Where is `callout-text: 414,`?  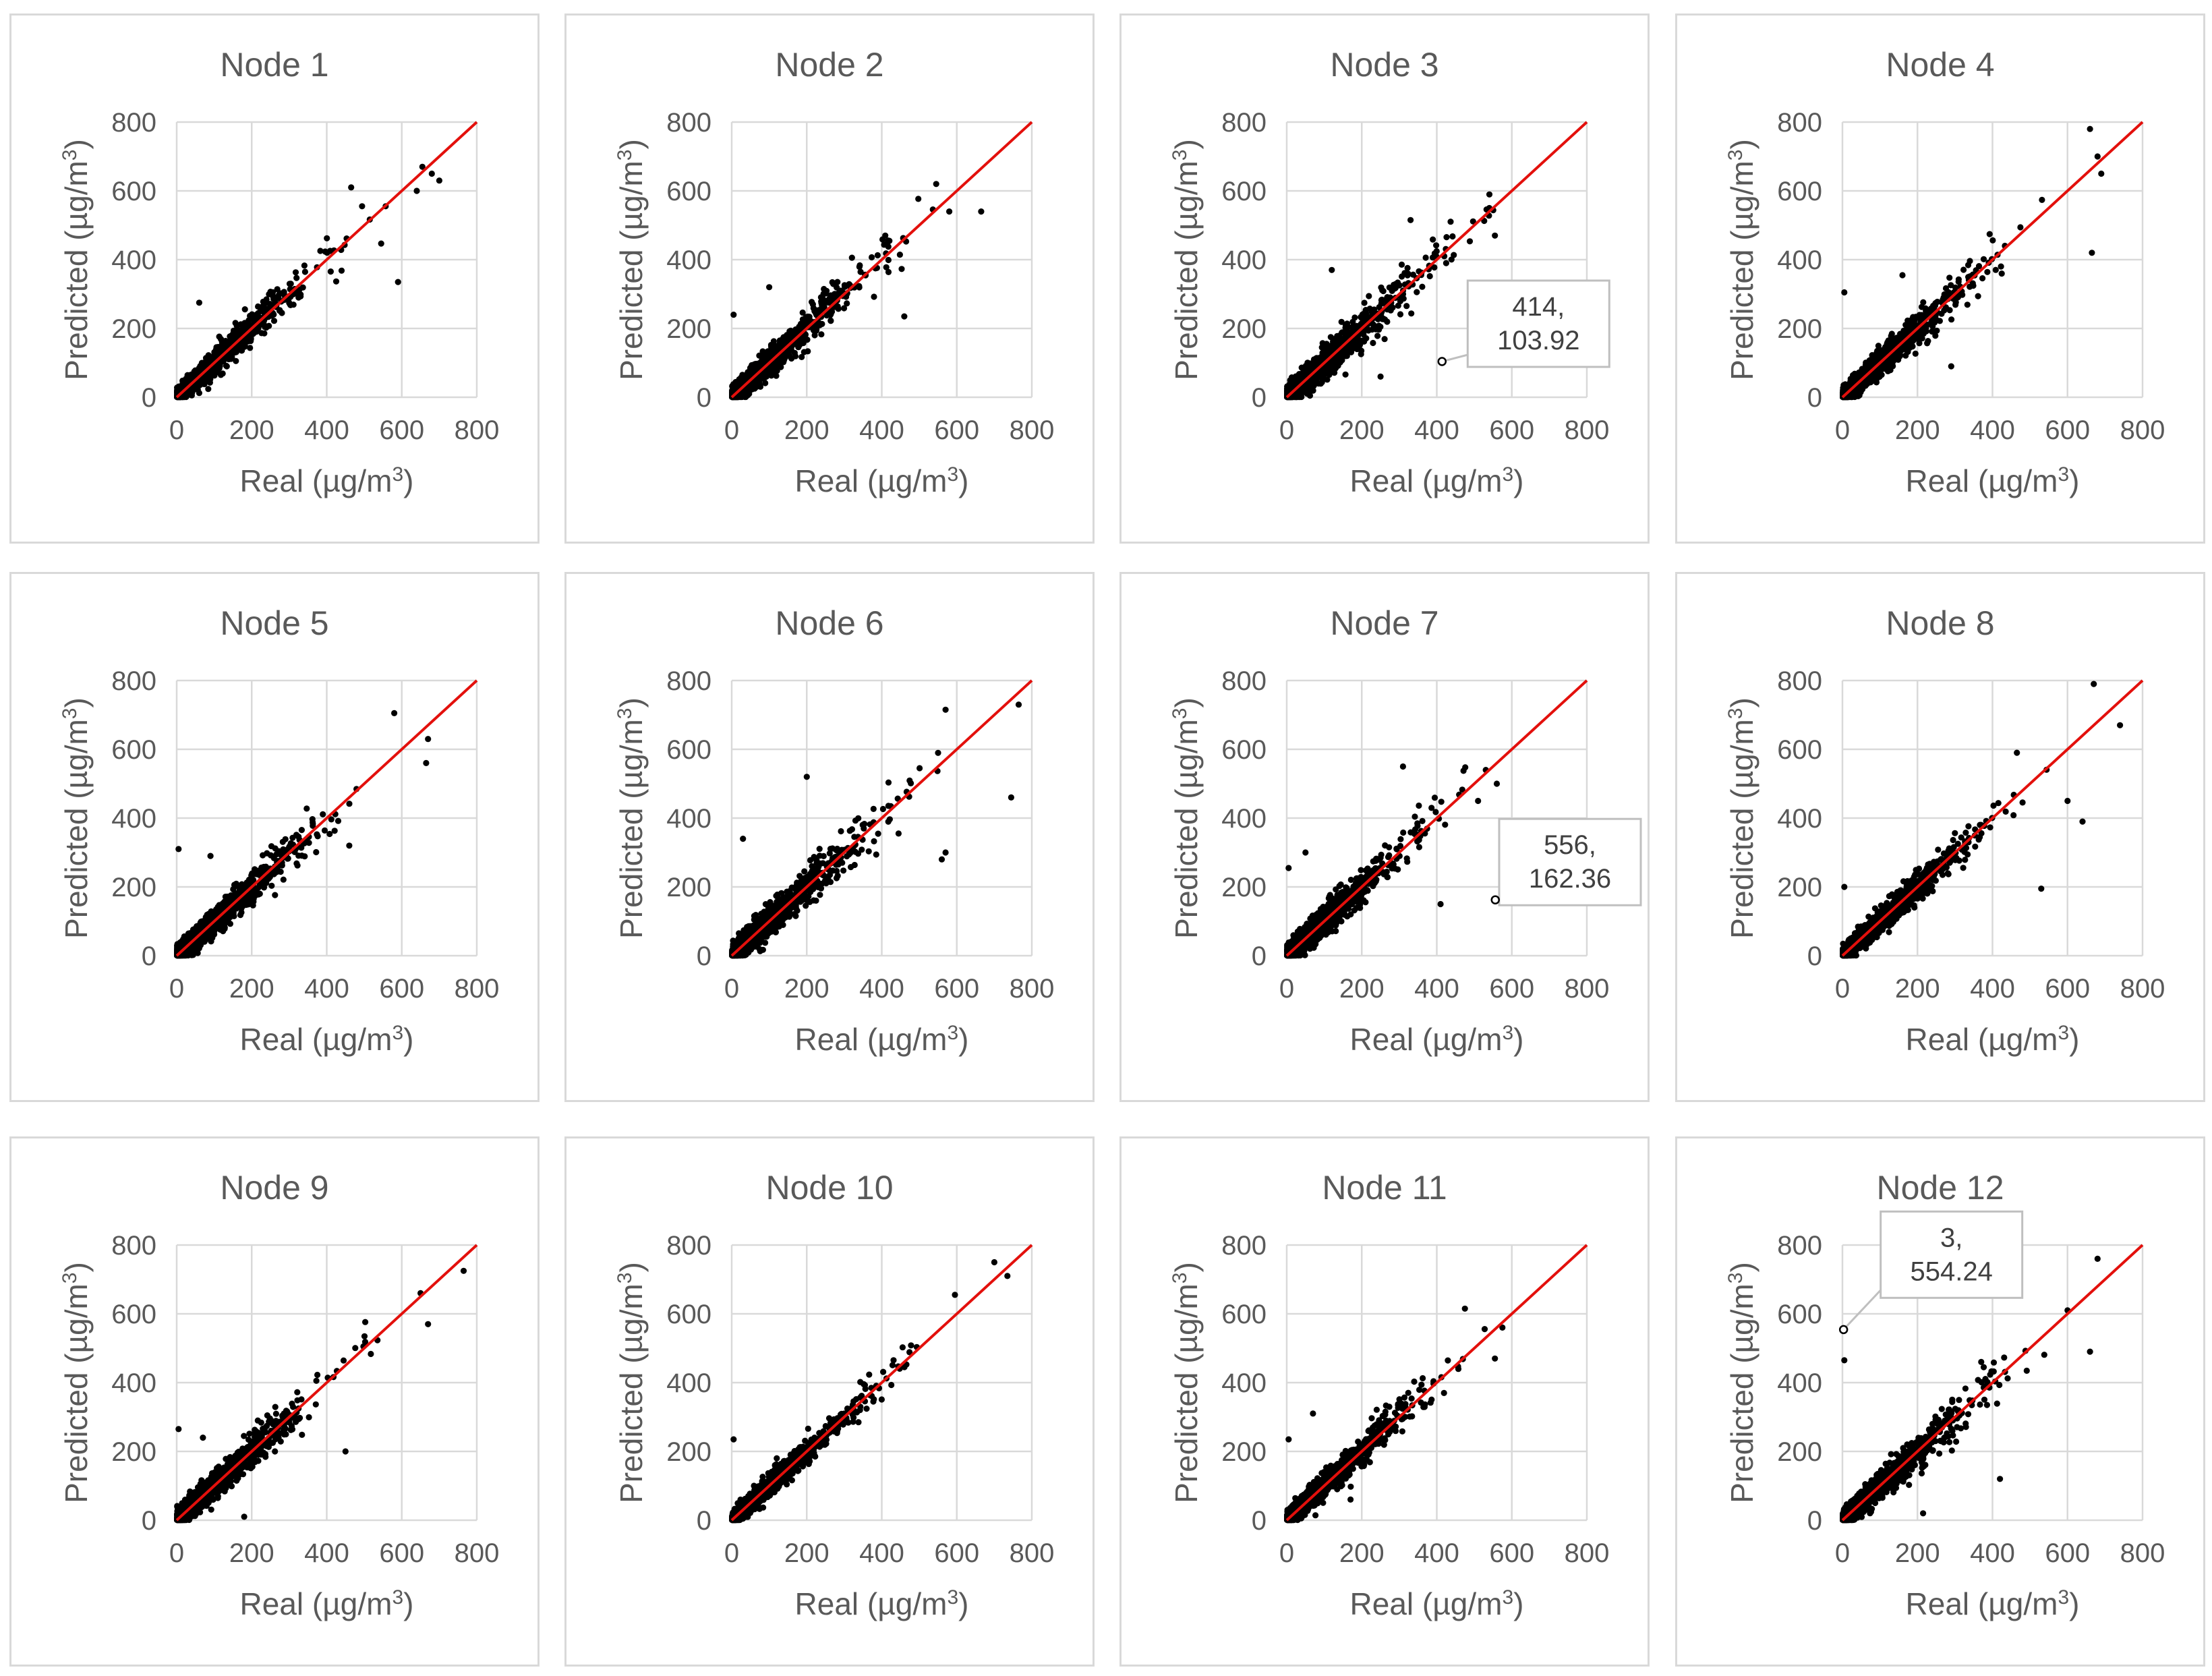 callout-text: 414, is located at coordinates (1538, 307).